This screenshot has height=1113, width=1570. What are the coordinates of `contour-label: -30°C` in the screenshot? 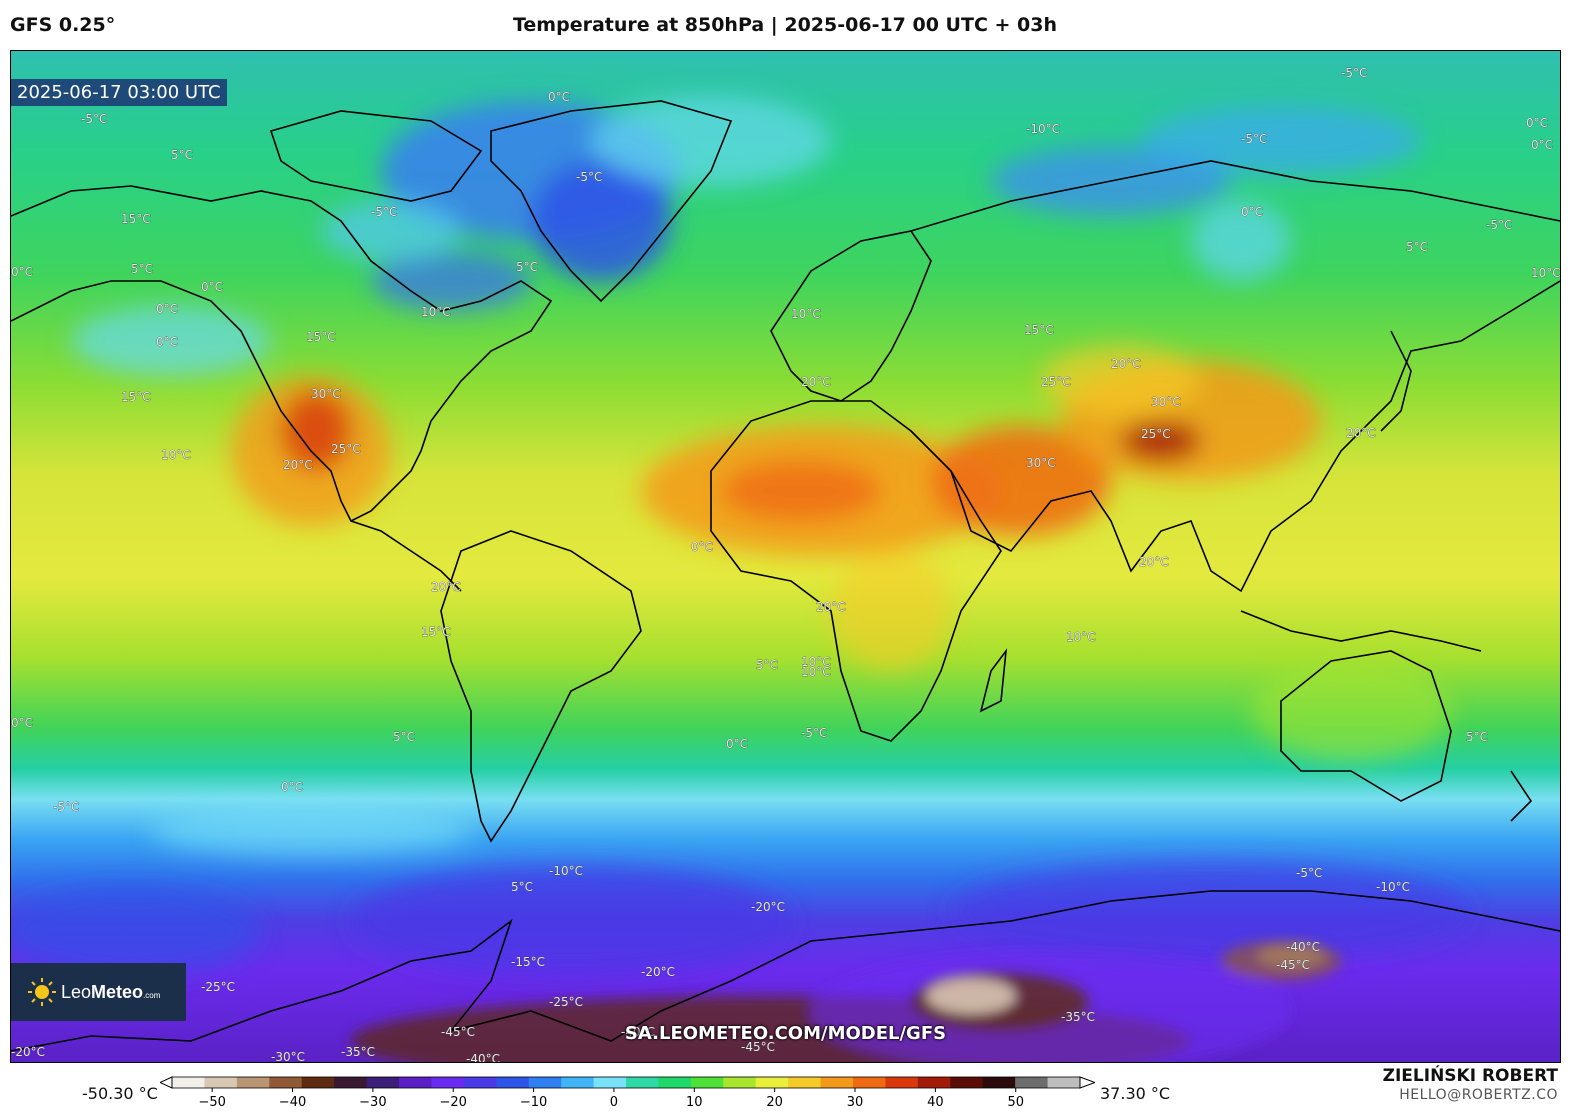 It's located at (288, 1056).